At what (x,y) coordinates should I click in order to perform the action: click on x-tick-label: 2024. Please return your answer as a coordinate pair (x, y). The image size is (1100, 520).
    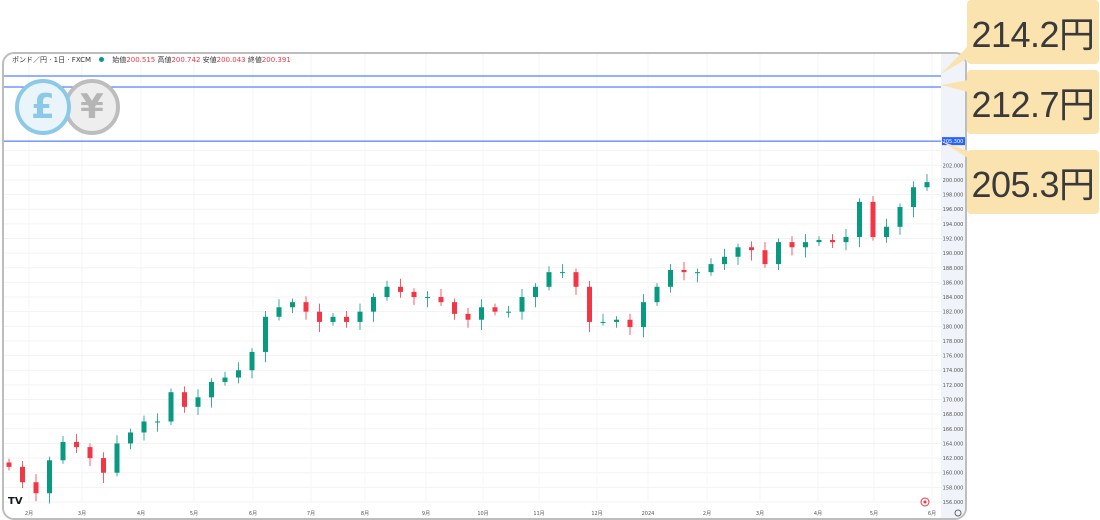
    Looking at the image, I should click on (648, 514).